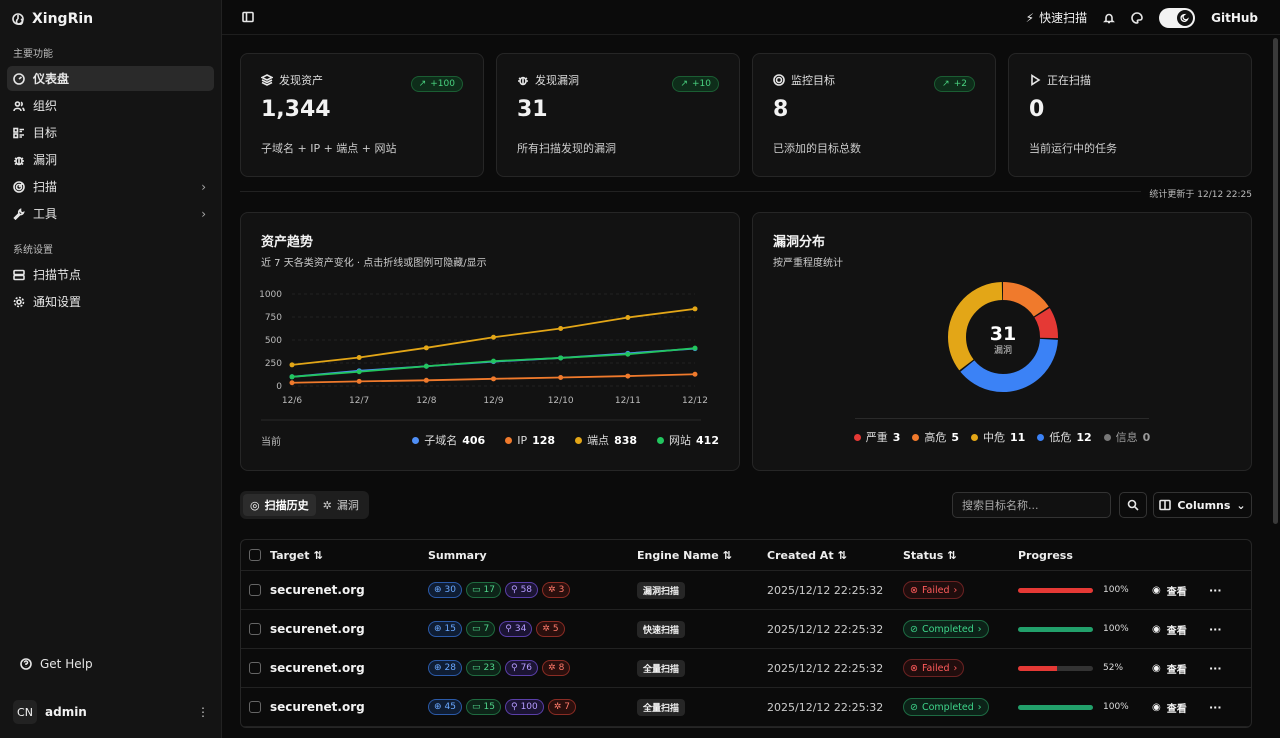 This screenshot has height=738, width=1280. I want to click on get-help-link: Get Help, so click(118, 663).